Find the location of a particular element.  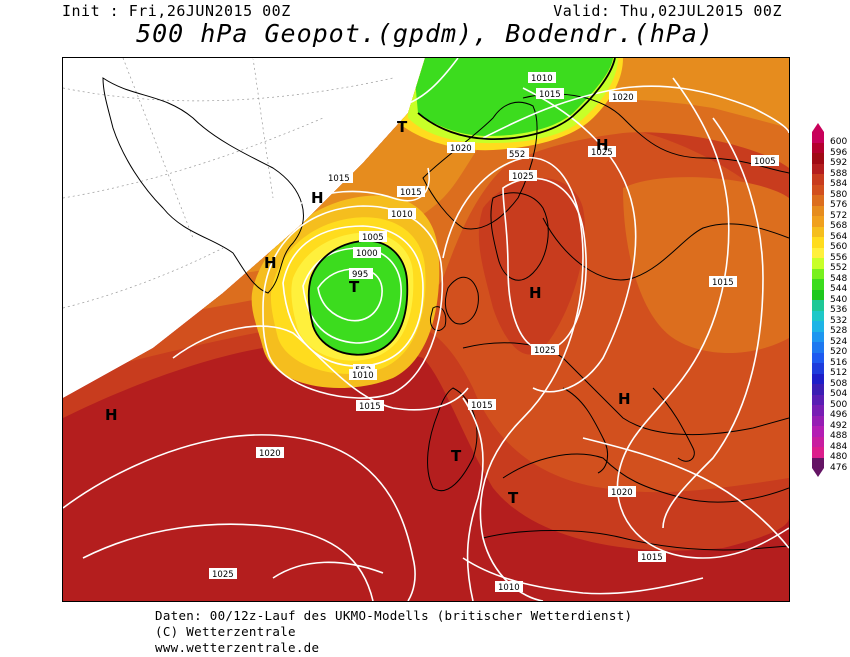

scale-label: 524 is located at coordinates (839, 341).